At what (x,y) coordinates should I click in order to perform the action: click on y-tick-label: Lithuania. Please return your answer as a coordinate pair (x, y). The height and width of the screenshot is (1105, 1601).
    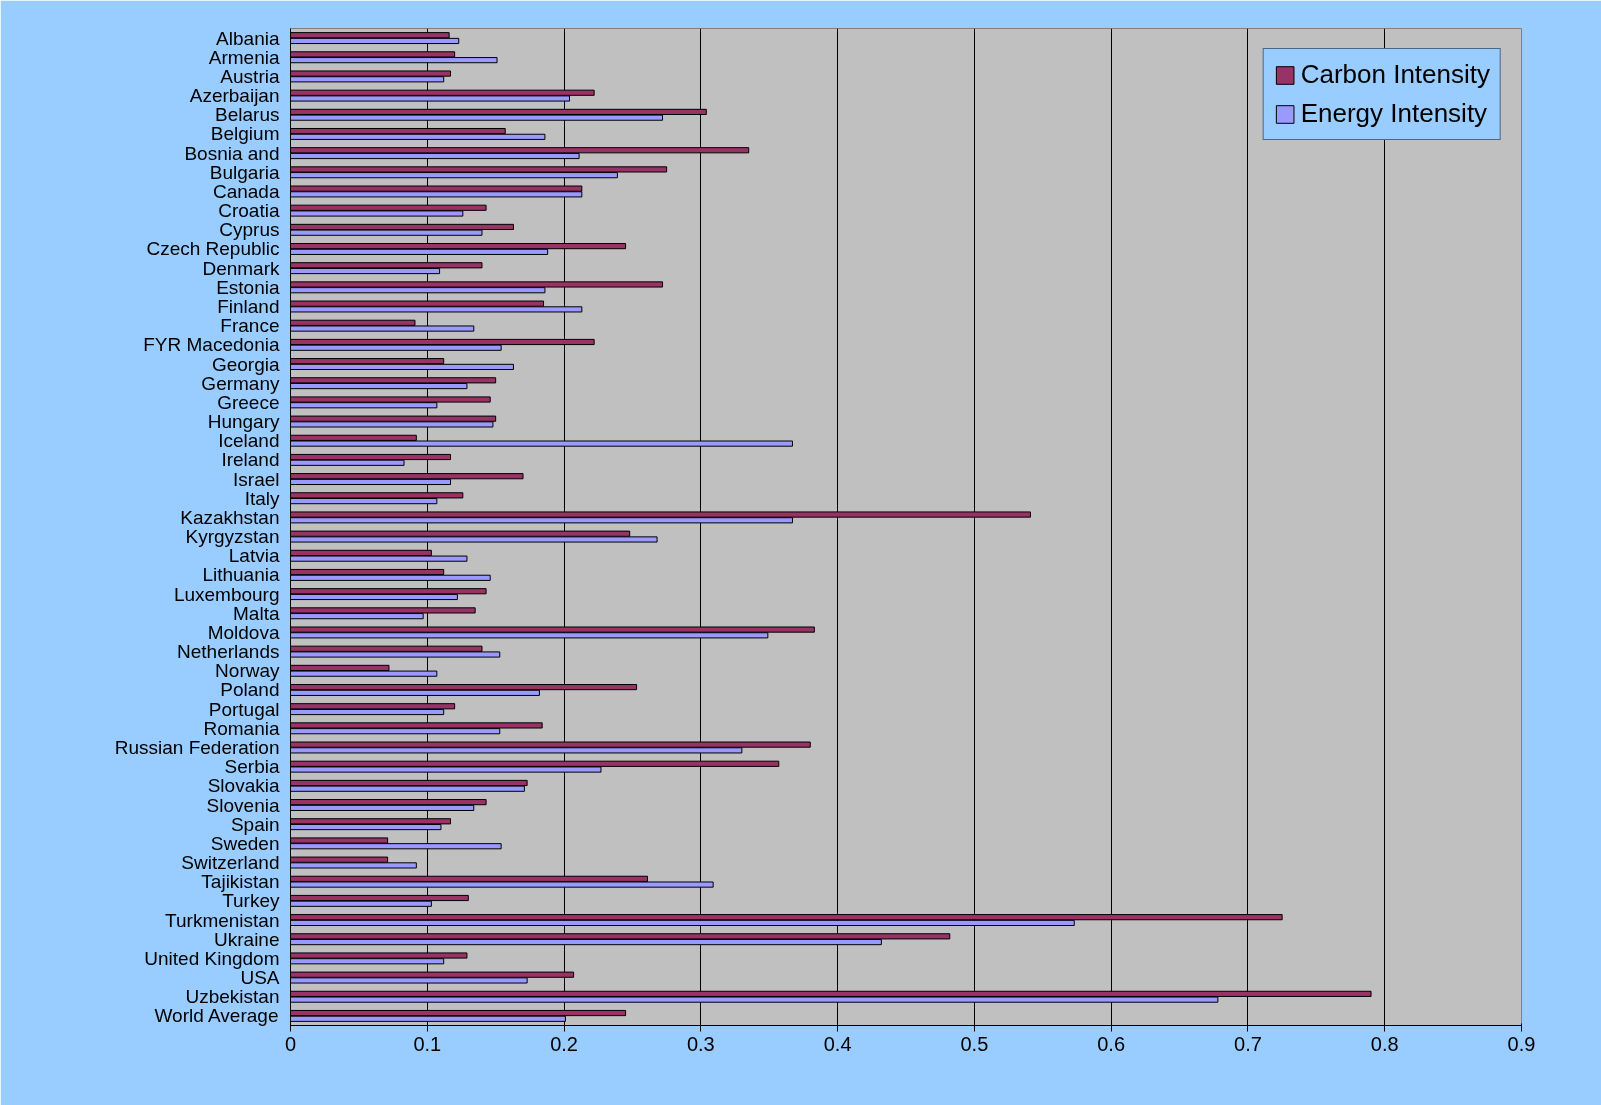
    Looking at the image, I should click on (241, 575).